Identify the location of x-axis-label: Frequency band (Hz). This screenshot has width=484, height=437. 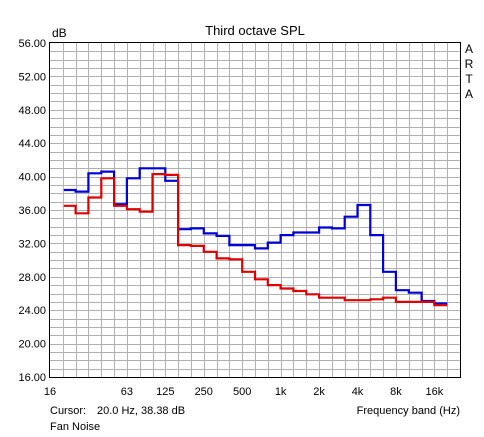
(408, 411).